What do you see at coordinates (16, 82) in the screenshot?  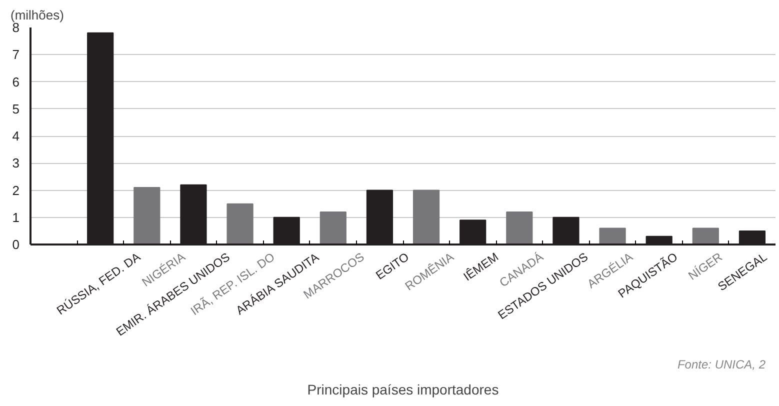 I see `y-tick-label: 6` at bounding box center [16, 82].